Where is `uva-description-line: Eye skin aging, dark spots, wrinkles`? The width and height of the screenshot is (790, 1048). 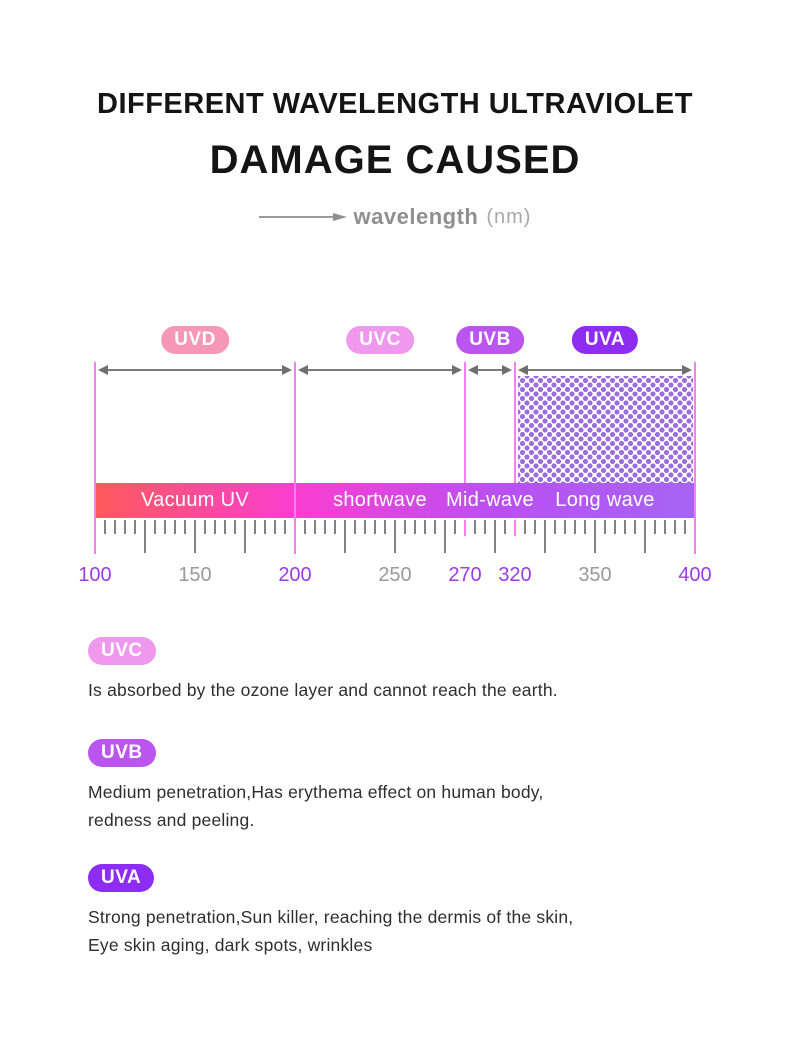
uva-description-line: Eye skin aging, dark spots, wrinkles is located at coordinates (230, 945).